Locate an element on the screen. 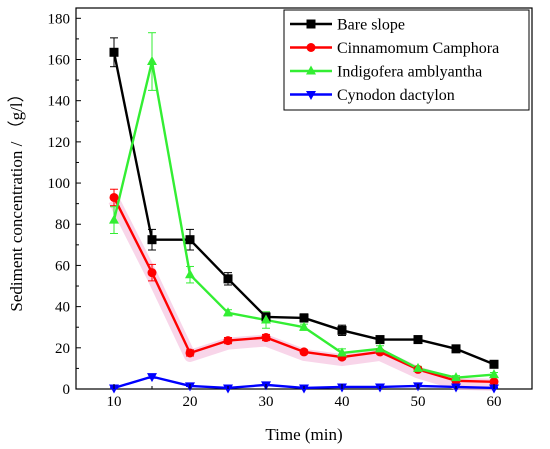 The height and width of the screenshot is (449, 550). x-tick-label: 60 is located at coordinates (494, 402).